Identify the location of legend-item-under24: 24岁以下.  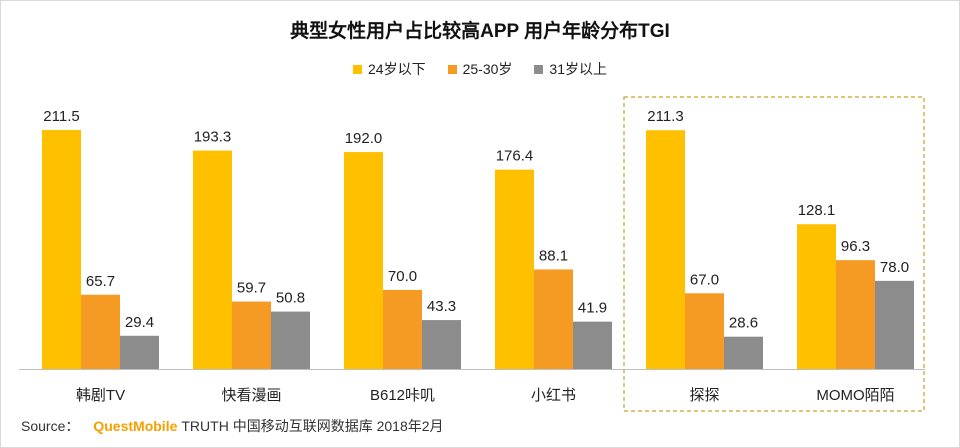
(389, 69).